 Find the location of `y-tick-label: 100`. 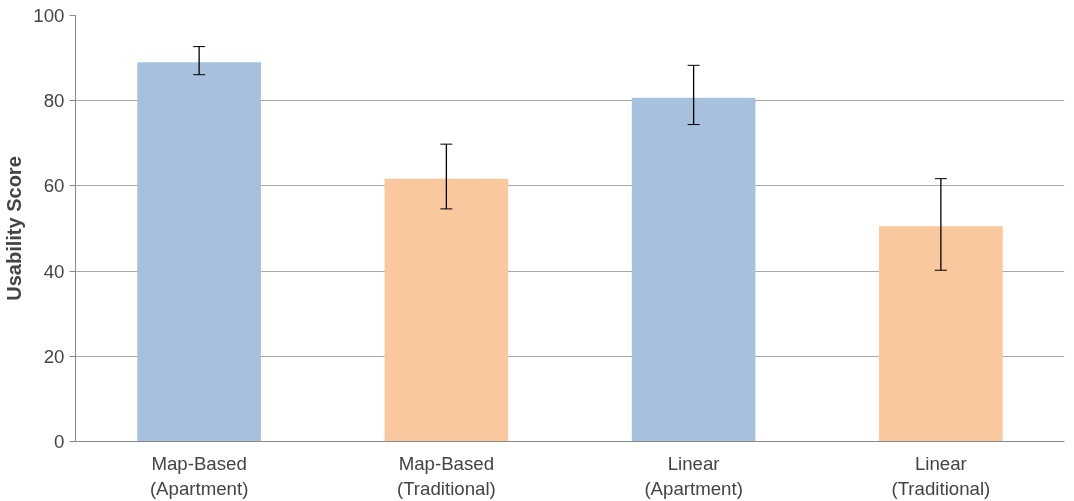

y-tick-label: 100 is located at coordinates (49, 15).